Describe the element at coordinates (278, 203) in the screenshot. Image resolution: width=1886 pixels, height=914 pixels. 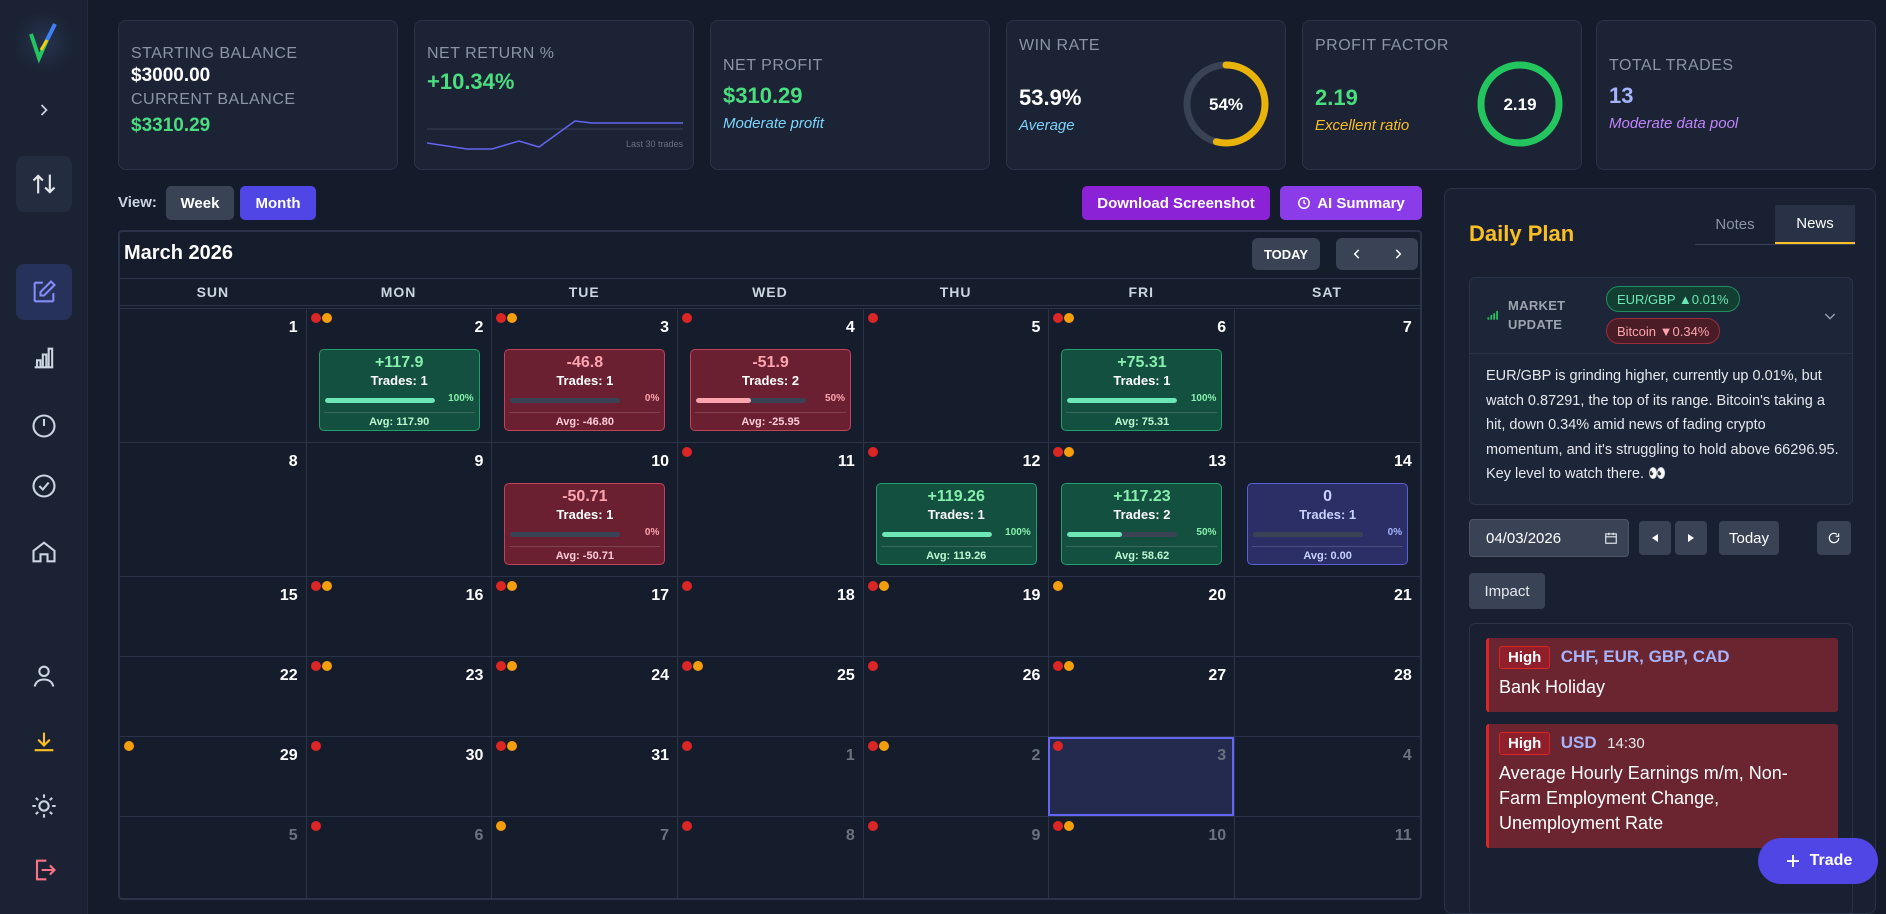
I see `month-view-button: Month` at that location.